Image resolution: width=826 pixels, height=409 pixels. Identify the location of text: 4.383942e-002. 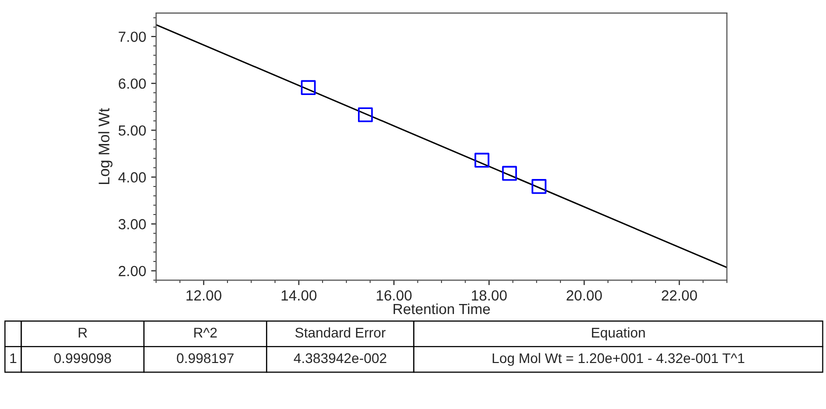
(340, 358).